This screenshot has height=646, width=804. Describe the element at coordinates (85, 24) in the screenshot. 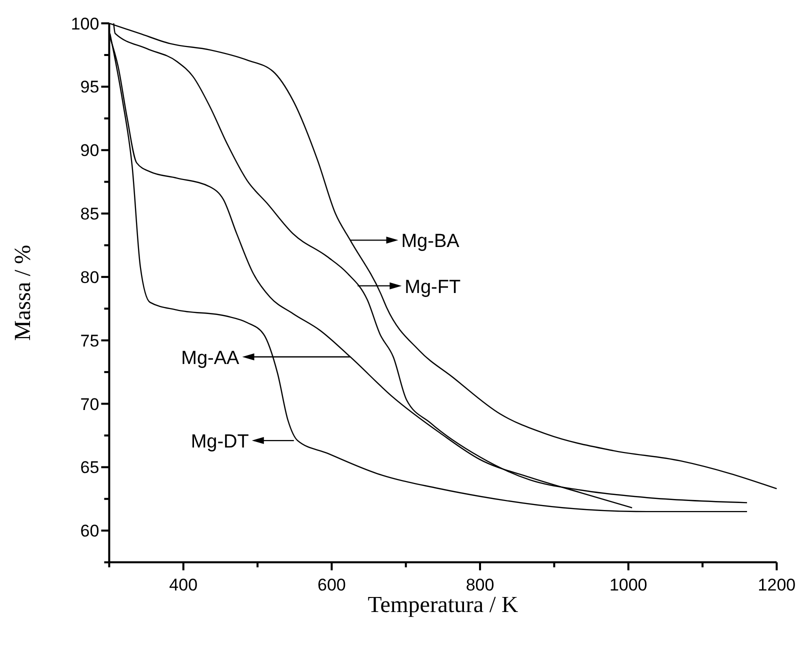

I see `y-tick-label: 100` at that location.